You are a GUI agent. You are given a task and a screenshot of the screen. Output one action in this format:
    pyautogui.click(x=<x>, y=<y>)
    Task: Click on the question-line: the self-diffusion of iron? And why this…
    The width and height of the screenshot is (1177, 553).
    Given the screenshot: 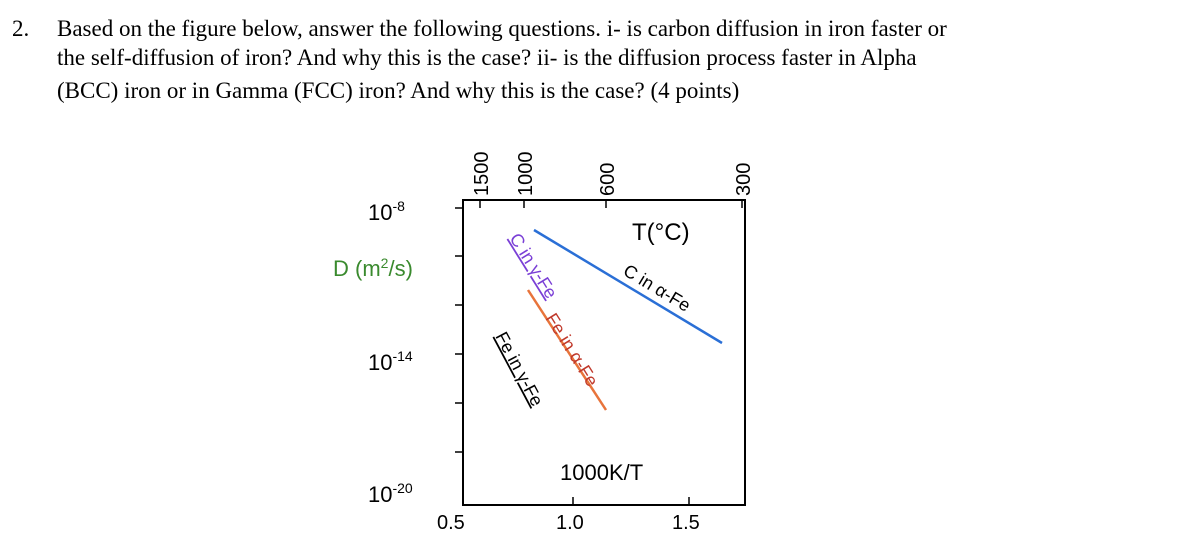 What is the action you would take?
    pyautogui.click(x=487, y=57)
    